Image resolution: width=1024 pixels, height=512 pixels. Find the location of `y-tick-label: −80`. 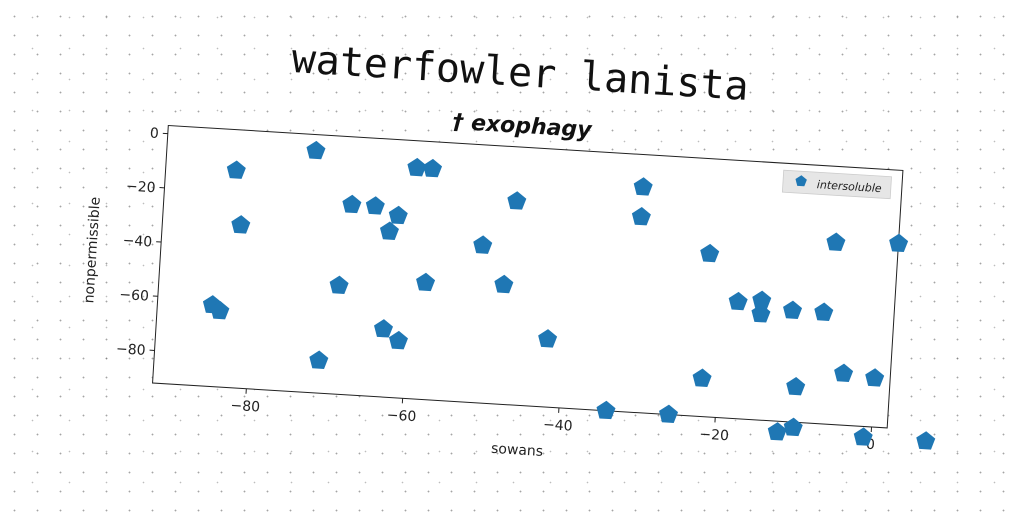

y-tick-label: −80 is located at coordinates (131, 350).